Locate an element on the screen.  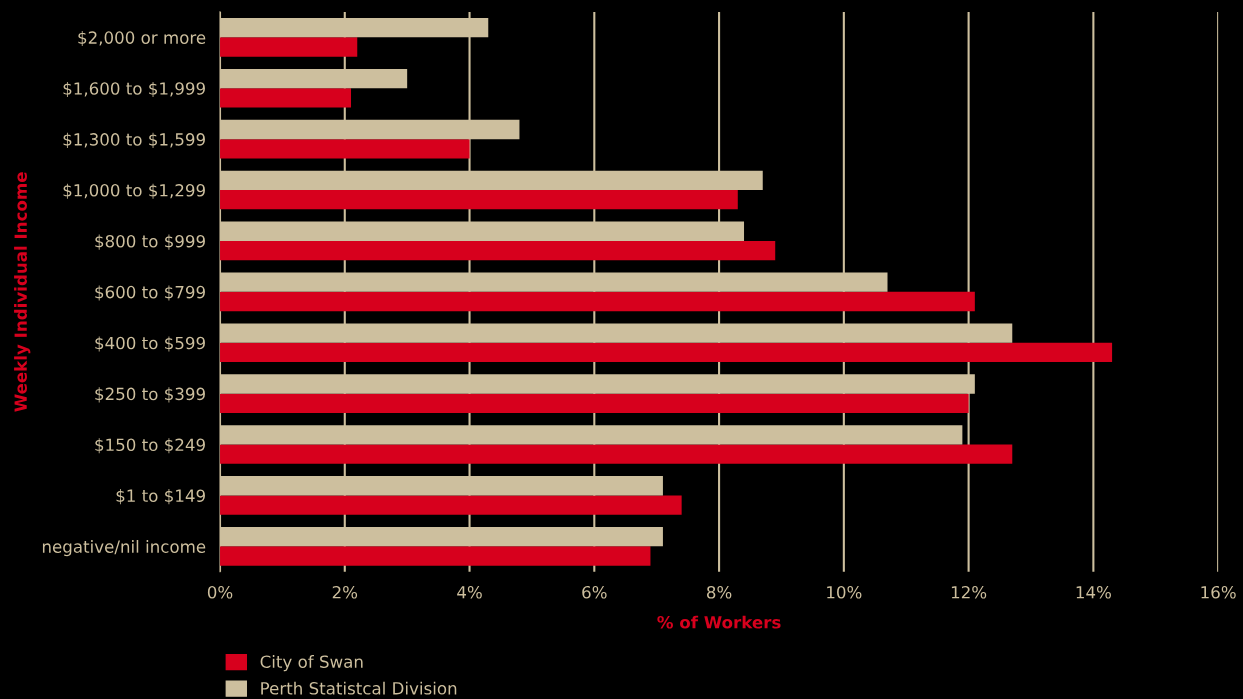
x-tick-label: 12% is located at coordinates (969, 592).